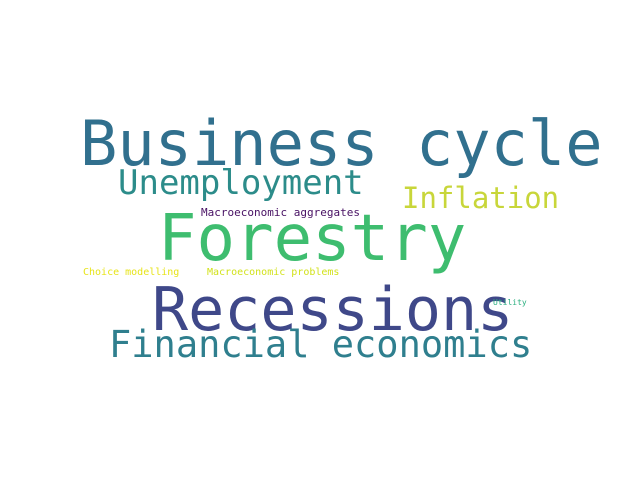 The width and height of the screenshot is (640, 480). Describe the element at coordinates (131, 272) in the screenshot. I see `word-choice-modelling: Choice modelling` at that location.